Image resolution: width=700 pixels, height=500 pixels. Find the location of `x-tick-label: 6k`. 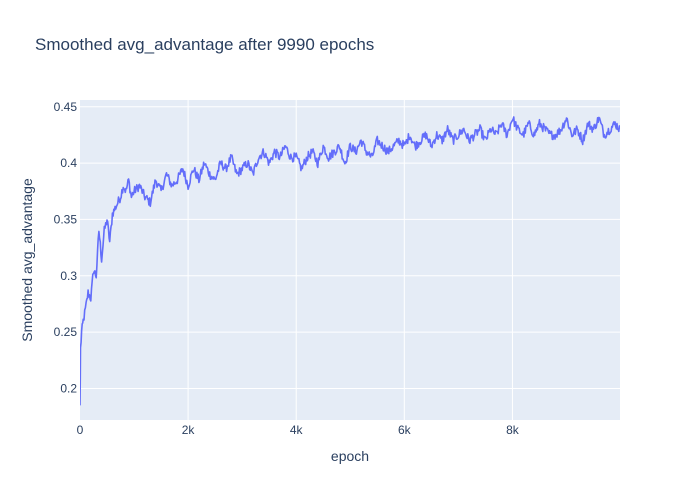

x-tick-label: 6k is located at coordinates (405, 430).